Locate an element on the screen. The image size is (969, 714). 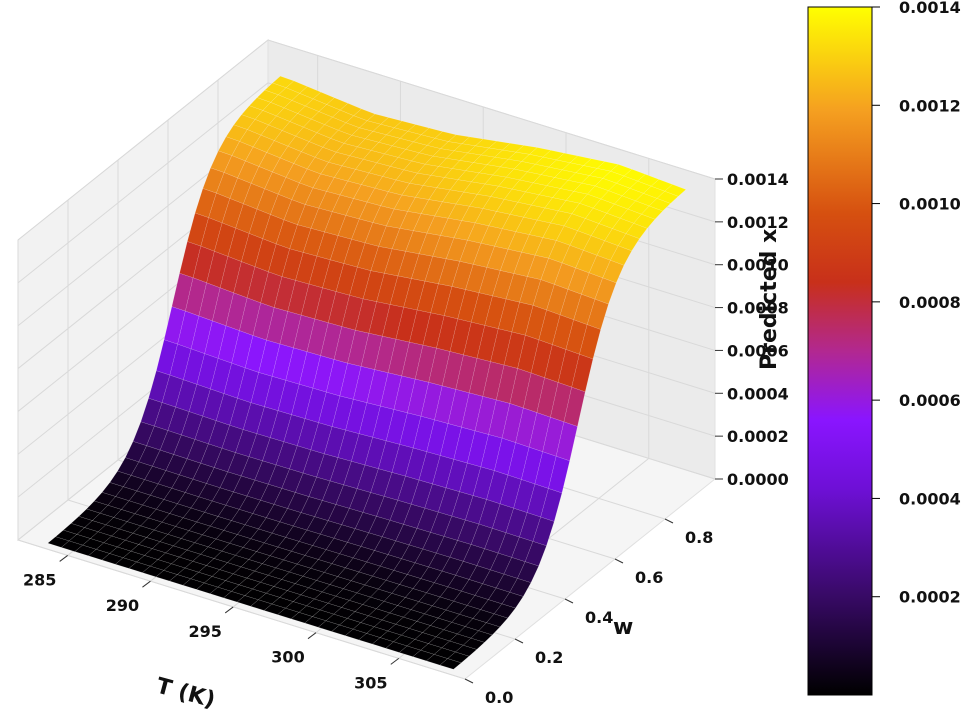
x-tick-label: 285 is located at coordinates (39, 579).